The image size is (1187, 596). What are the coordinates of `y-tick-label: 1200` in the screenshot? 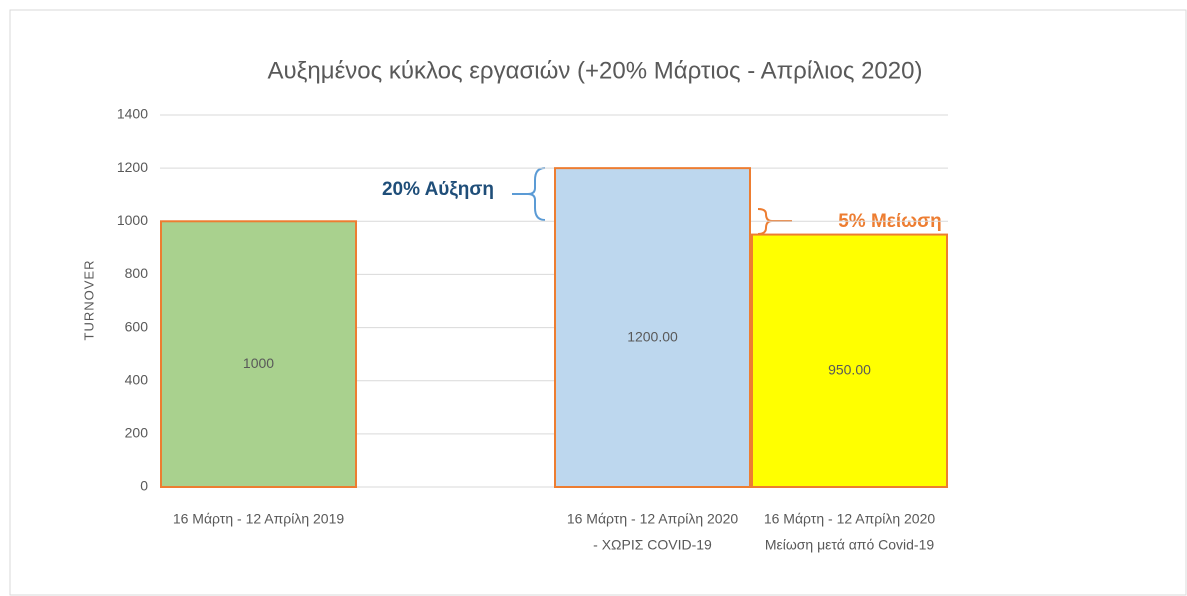 It's located at (132, 167).